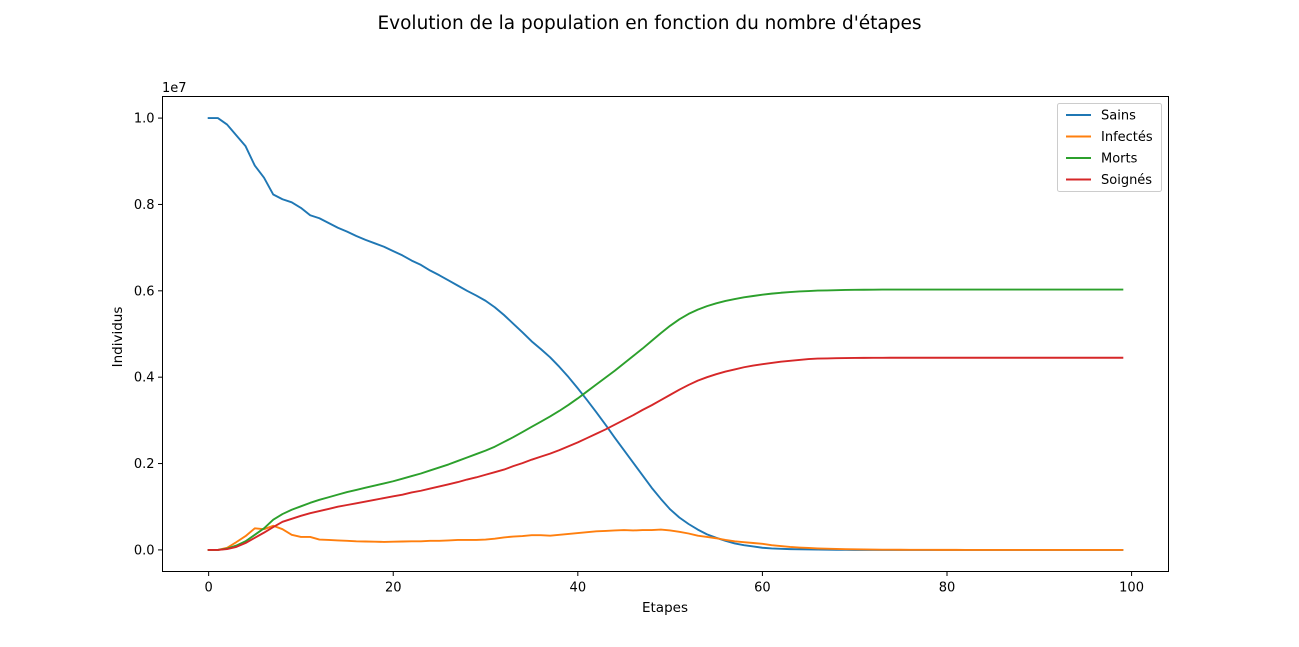 The image size is (1299, 647). What do you see at coordinates (1118, 116) in the screenshot?
I see `legend-label: Sains` at bounding box center [1118, 116].